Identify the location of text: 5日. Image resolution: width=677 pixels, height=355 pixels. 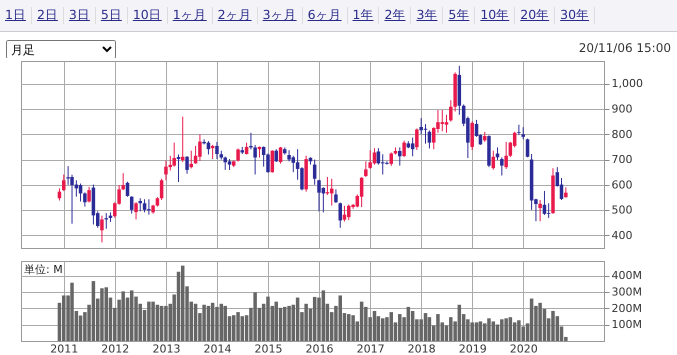
(112, 15).